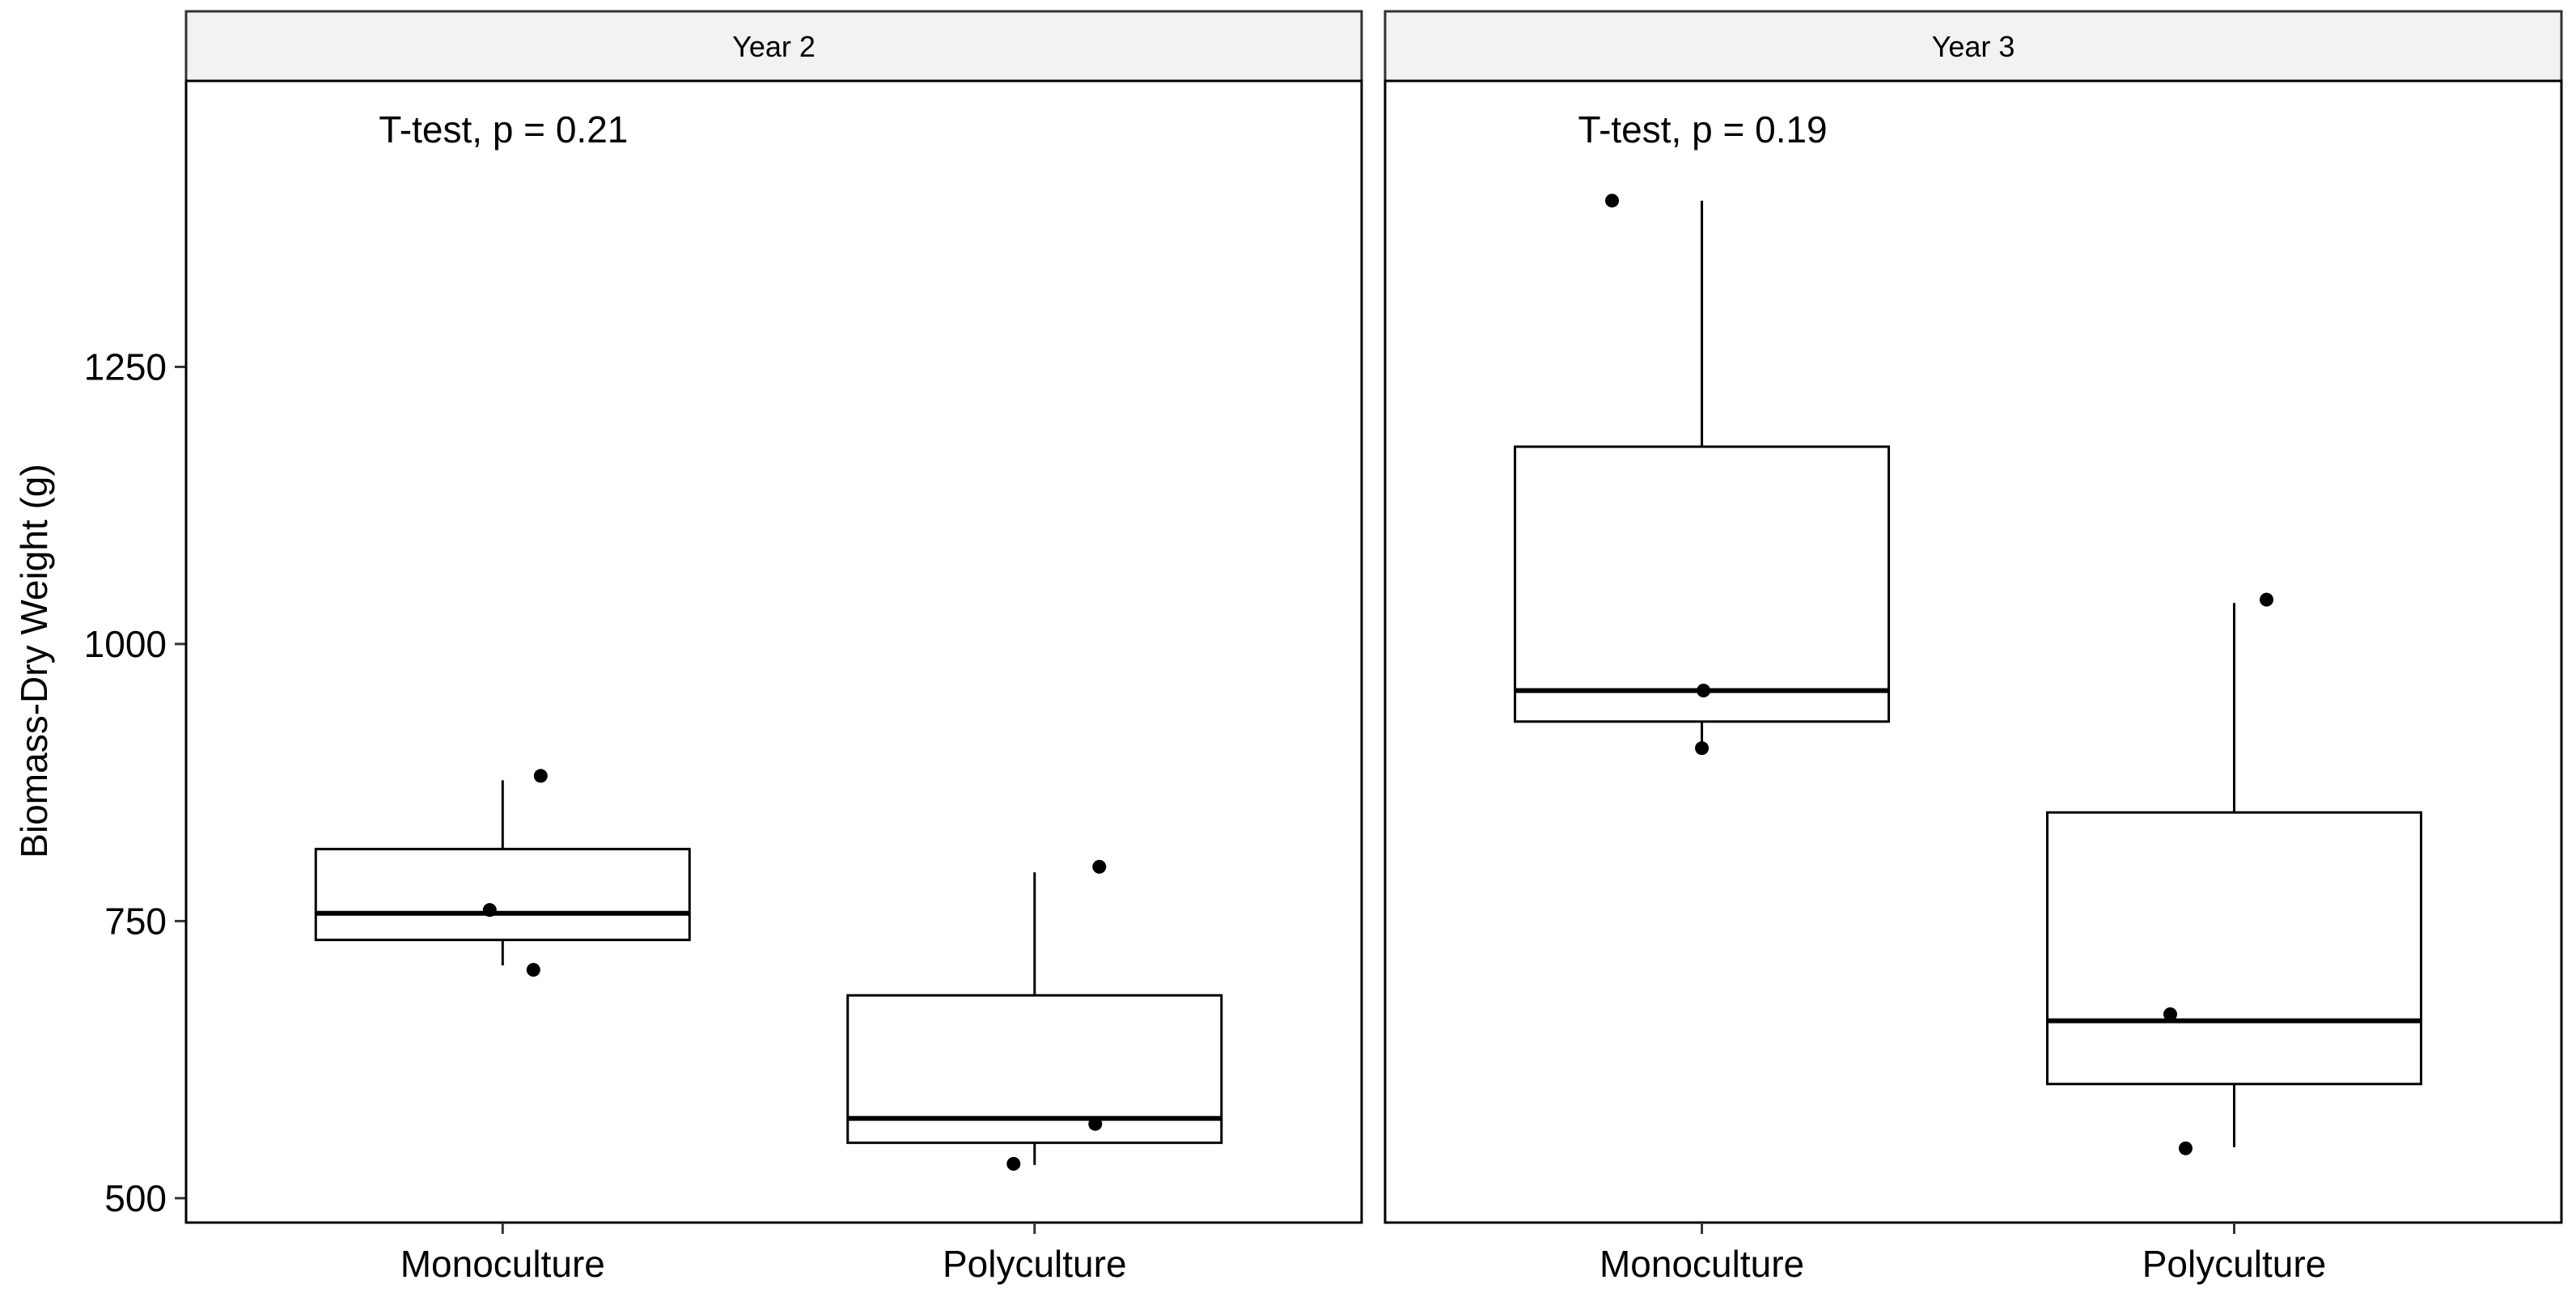 The width and height of the screenshot is (2576, 1314). I want to click on y-tick-label: 1250, so click(125, 366).